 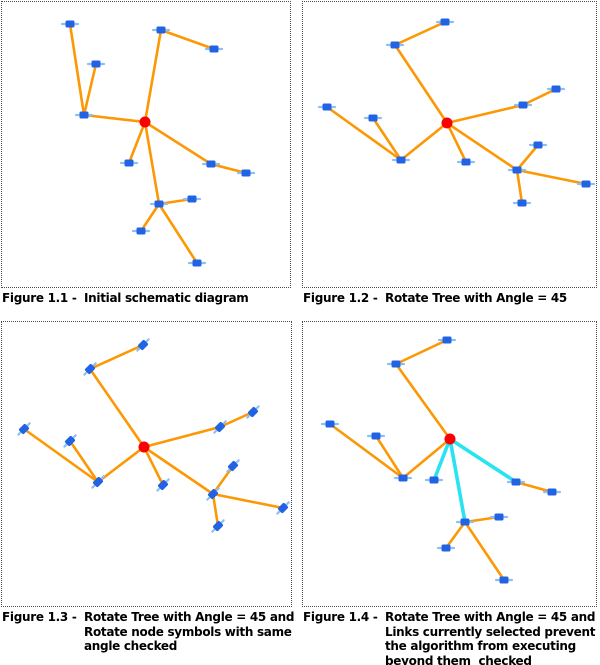 What do you see at coordinates (39, 298) in the screenshot?
I see `figure-caption-label: Figure 1.1 -` at bounding box center [39, 298].